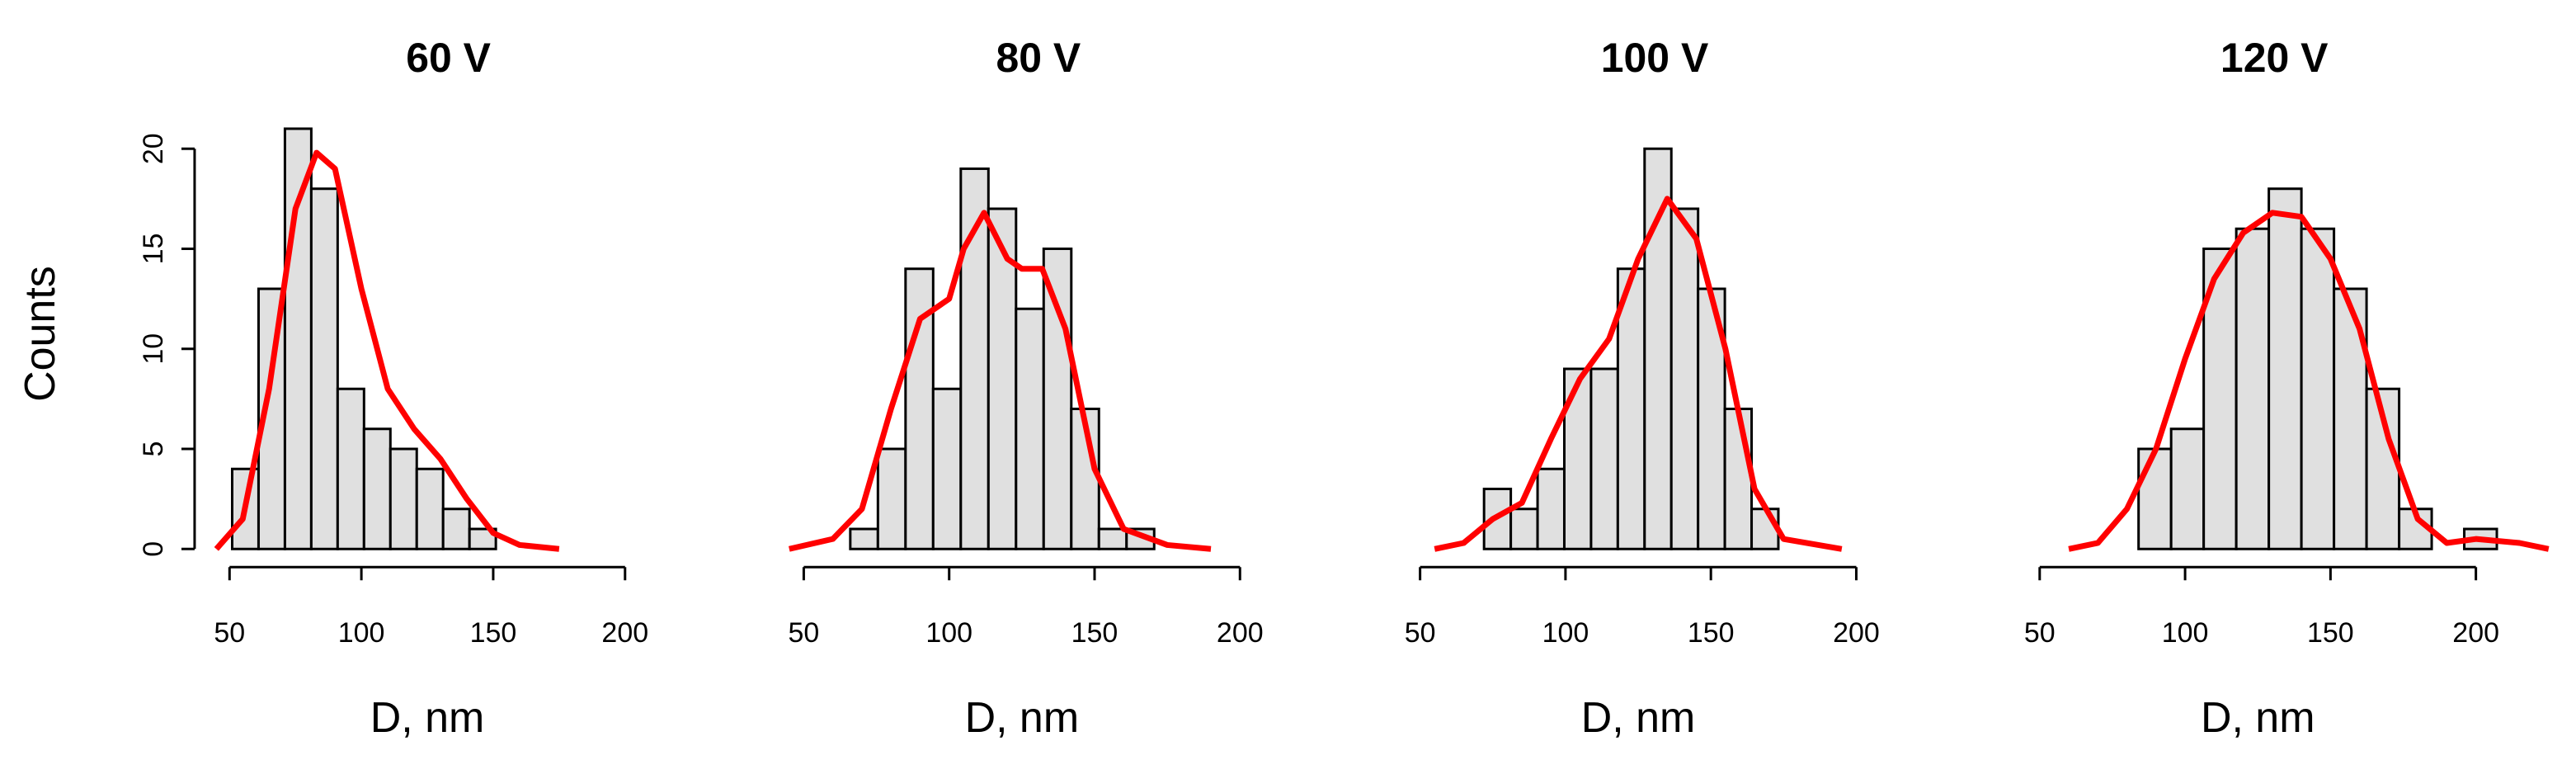 The width and height of the screenshot is (2576, 760). I want to click on panel-title: 120 V, so click(2274, 58).